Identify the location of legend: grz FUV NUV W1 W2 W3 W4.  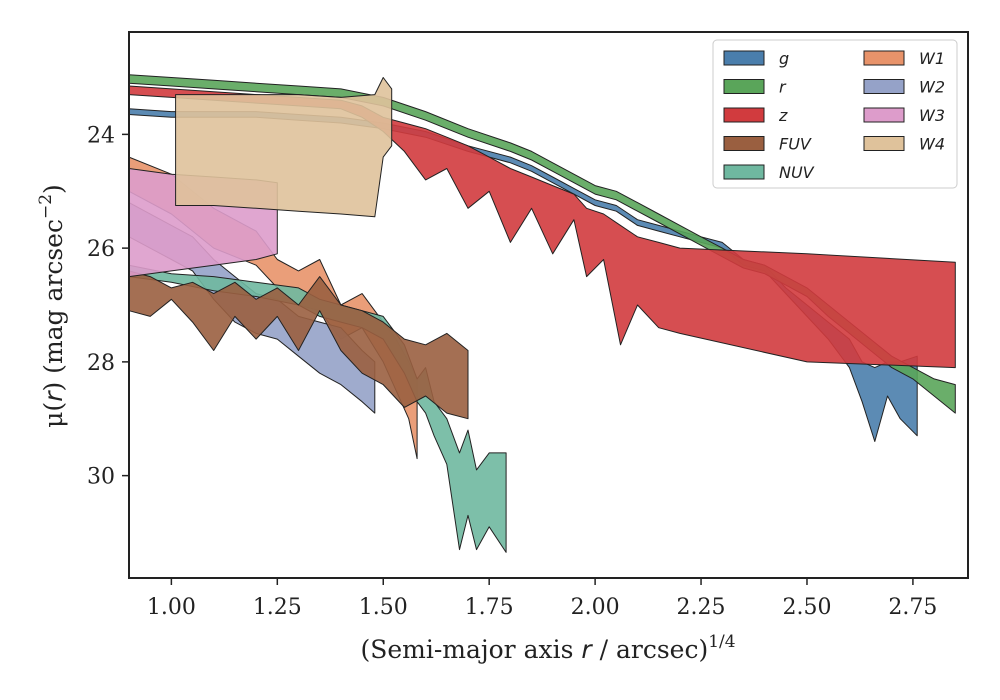
(835, 114).